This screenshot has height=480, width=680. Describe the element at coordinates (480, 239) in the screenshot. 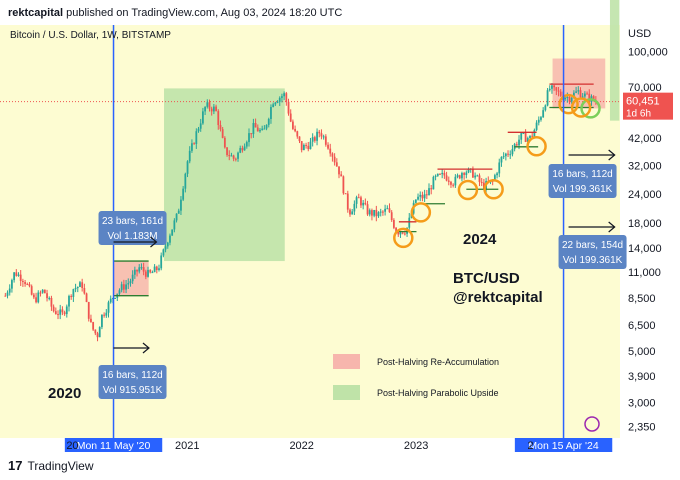

I see `year-label-2024: 2024` at that location.